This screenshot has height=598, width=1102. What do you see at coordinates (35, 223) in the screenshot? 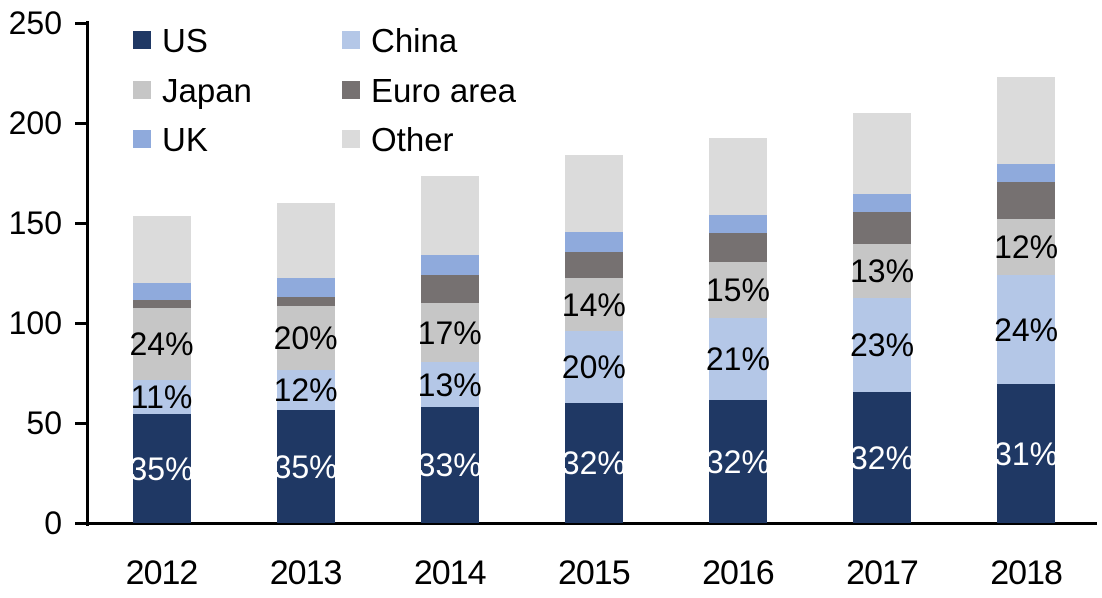
I see `y-axis-tick-label: 150` at bounding box center [35, 223].